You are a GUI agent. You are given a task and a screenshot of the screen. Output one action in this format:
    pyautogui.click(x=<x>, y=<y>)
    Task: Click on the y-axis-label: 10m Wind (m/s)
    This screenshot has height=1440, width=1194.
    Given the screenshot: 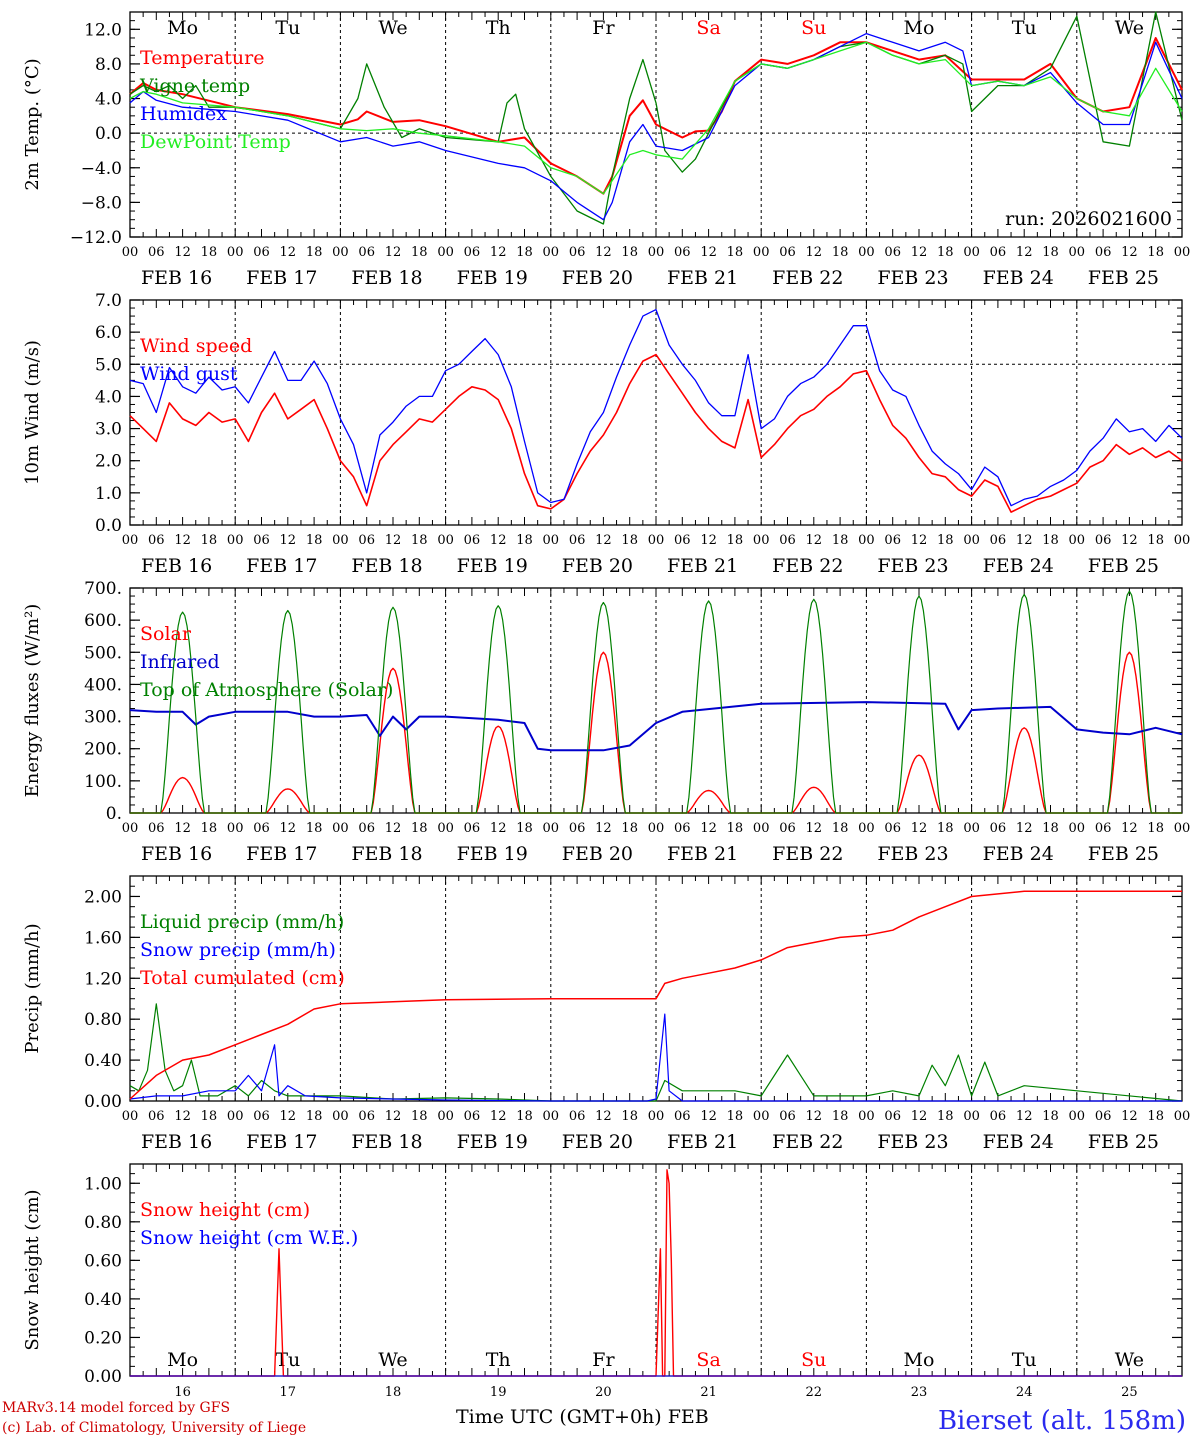 What is the action you would take?
    pyautogui.click(x=32, y=412)
    